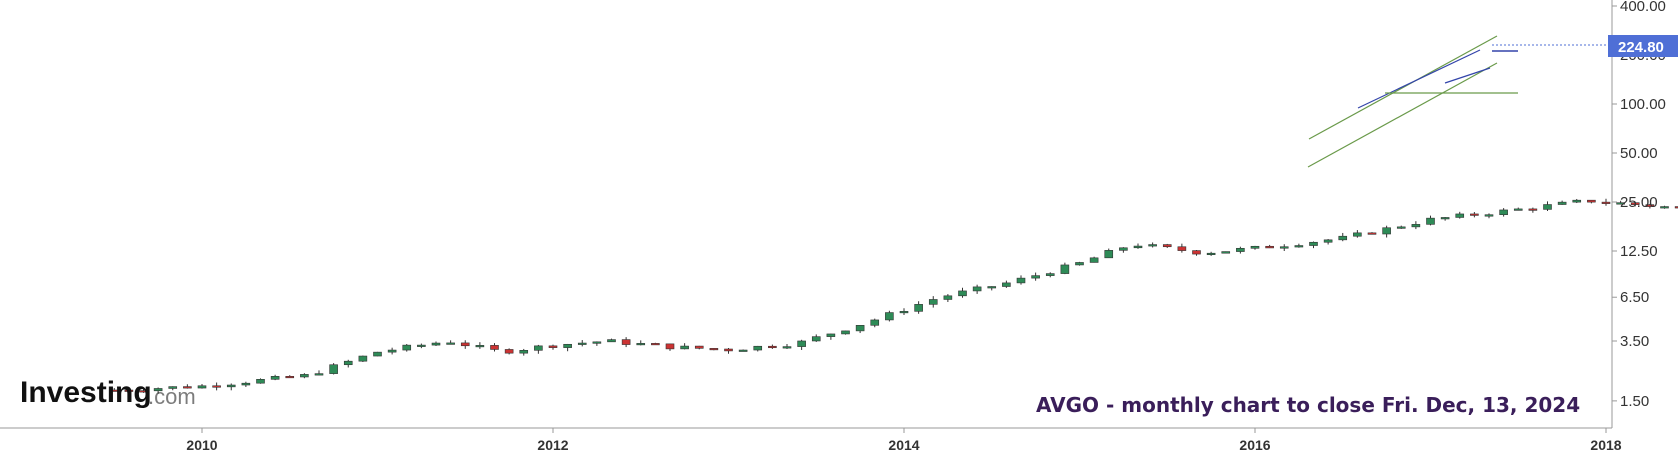  Describe the element at coordinates (1643, 104) in the screenshot. I see `y-tick-label: 100.00` at that location.